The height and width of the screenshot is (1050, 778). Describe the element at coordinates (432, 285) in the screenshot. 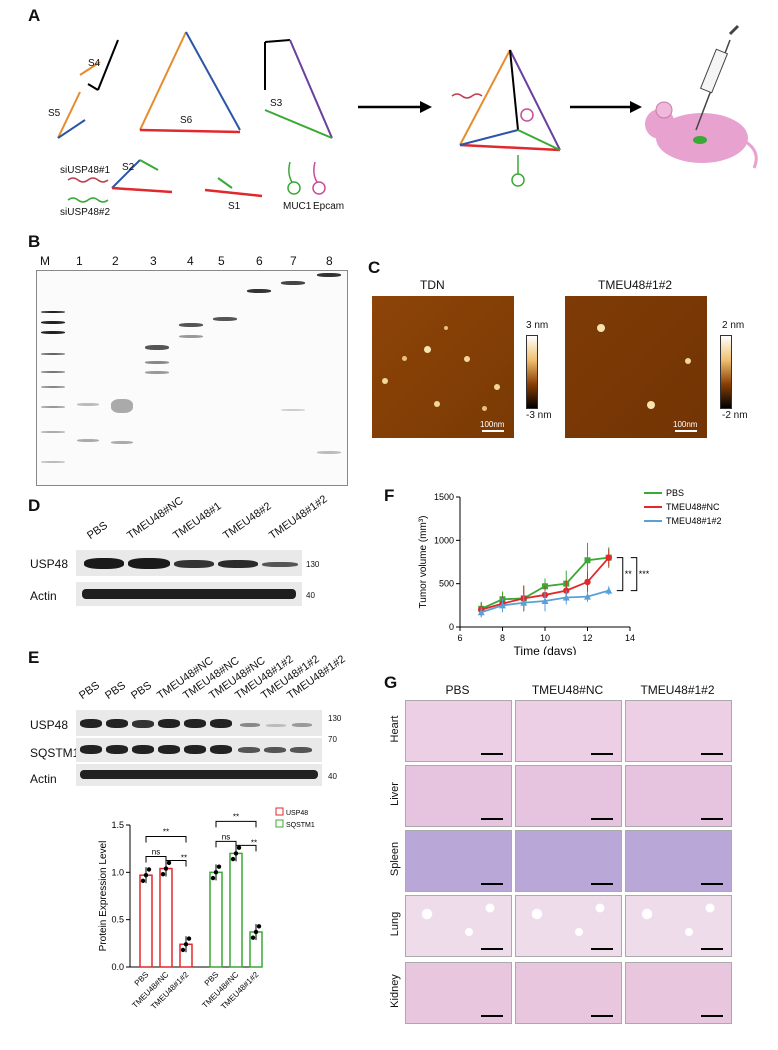

I see `afm-title-tdn: TDN` at that location.